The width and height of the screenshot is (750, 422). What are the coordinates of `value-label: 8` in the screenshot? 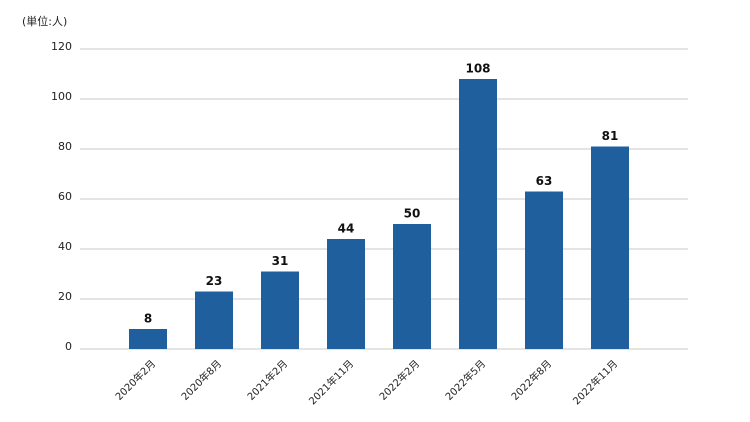 It's located at (148, 319).